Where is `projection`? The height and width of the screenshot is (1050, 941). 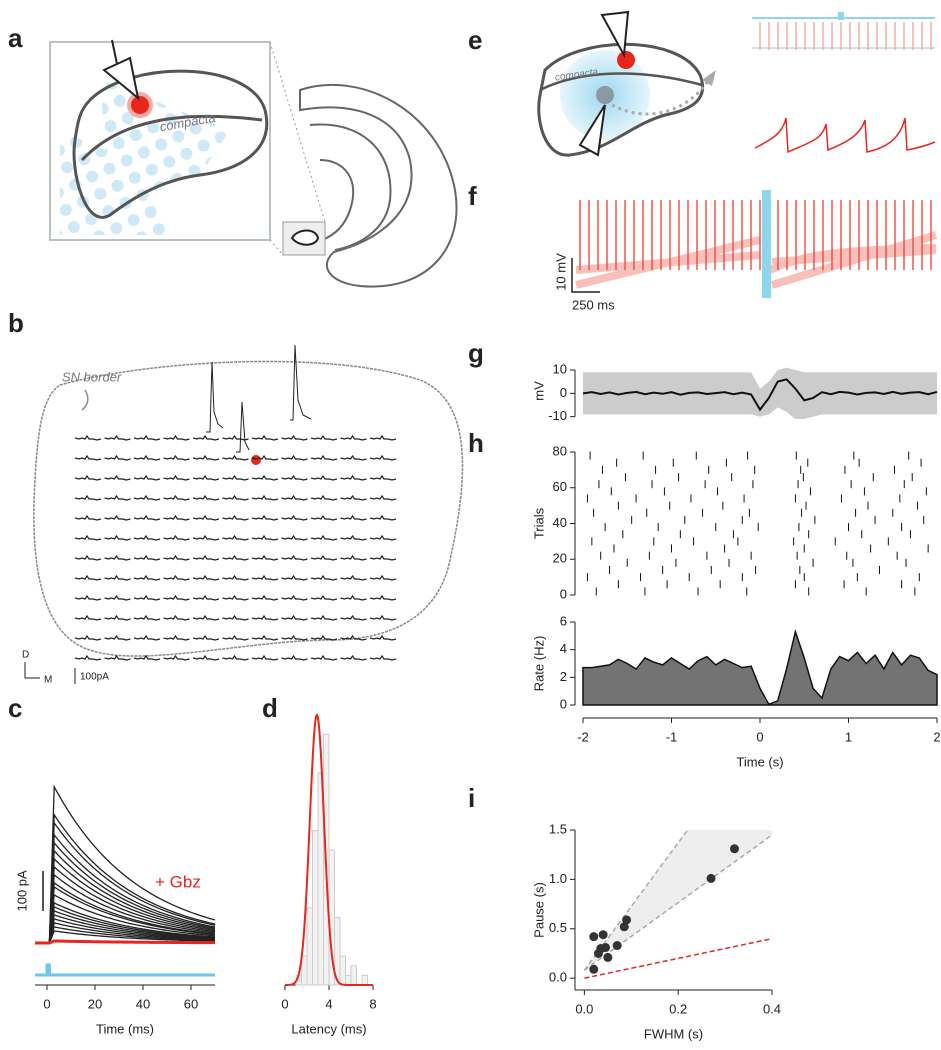 projection is located at coordinates (661, 96).